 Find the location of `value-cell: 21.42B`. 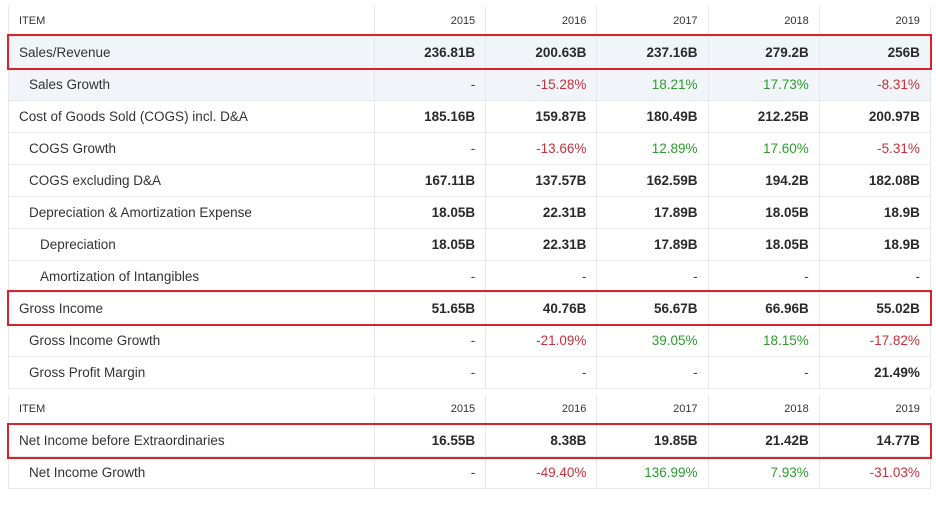

value-cell: 21.42B is located at coordinates (763, 440).